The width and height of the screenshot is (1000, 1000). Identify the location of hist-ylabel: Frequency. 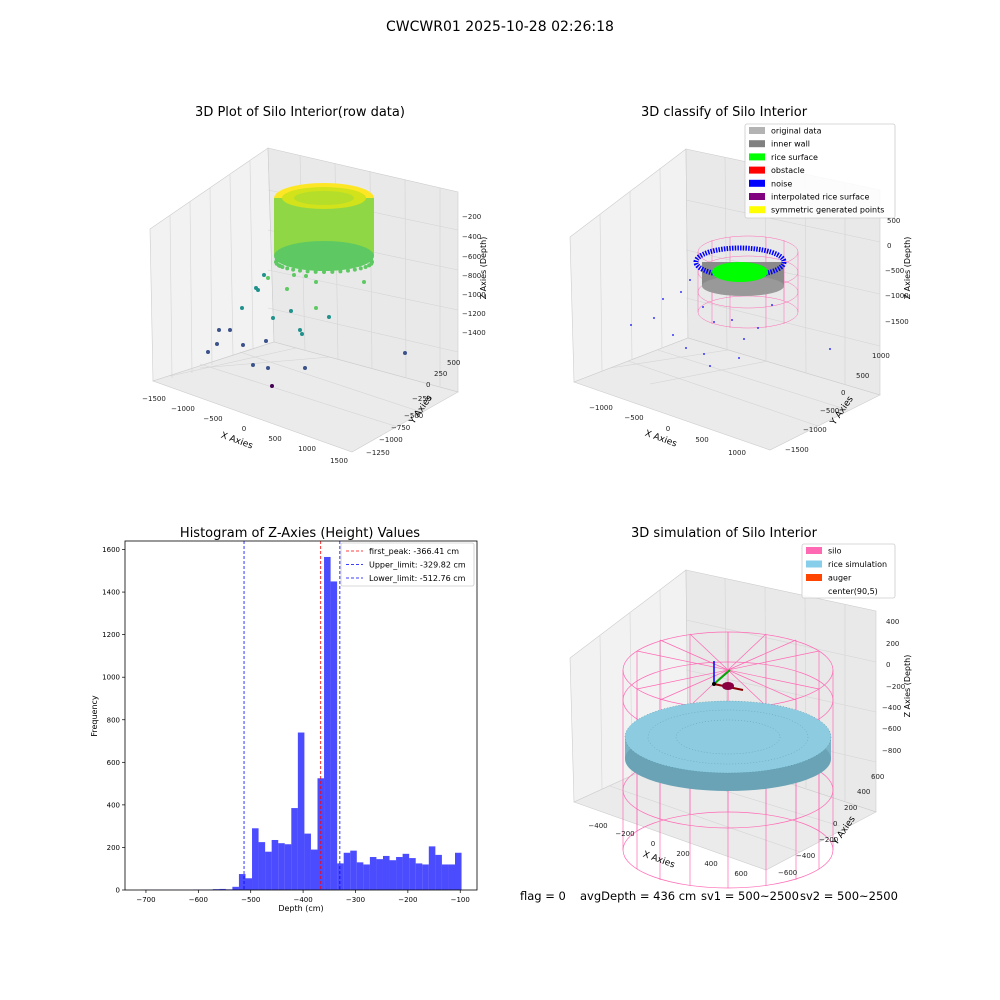
(94, 716).